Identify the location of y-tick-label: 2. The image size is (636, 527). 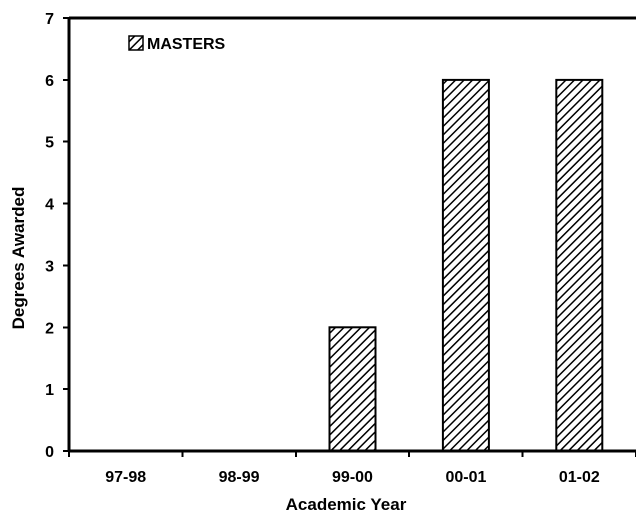
(49, 328).